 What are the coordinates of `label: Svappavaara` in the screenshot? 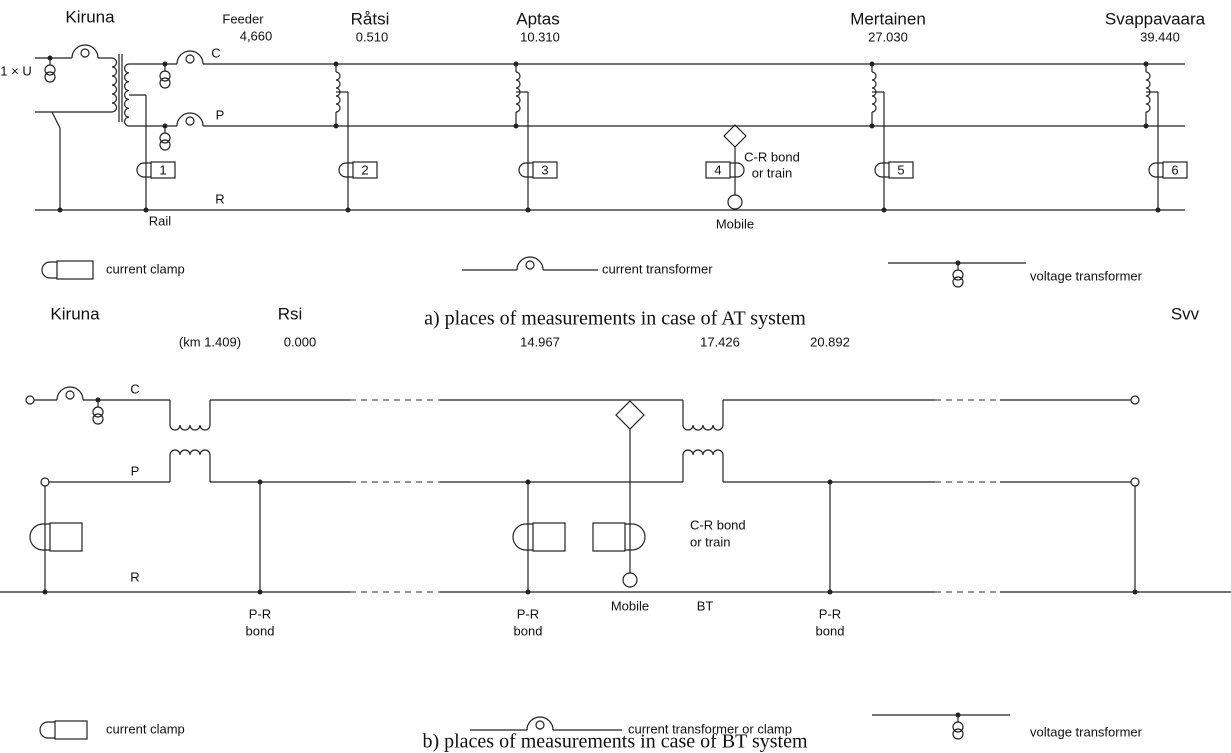 It's located at (1155, 18).